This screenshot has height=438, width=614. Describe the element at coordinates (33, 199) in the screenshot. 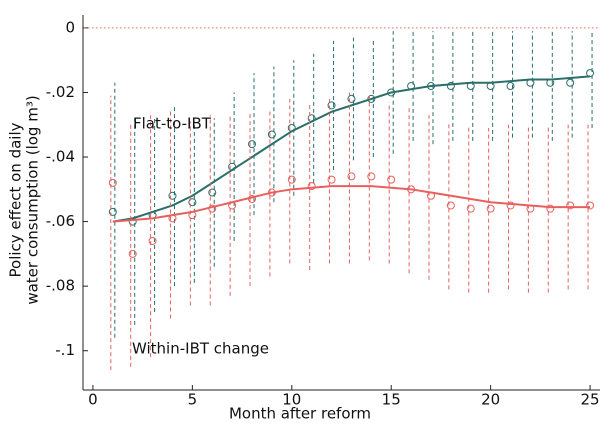

I see `y-axis-label: water consumption (log m³)` at that location.